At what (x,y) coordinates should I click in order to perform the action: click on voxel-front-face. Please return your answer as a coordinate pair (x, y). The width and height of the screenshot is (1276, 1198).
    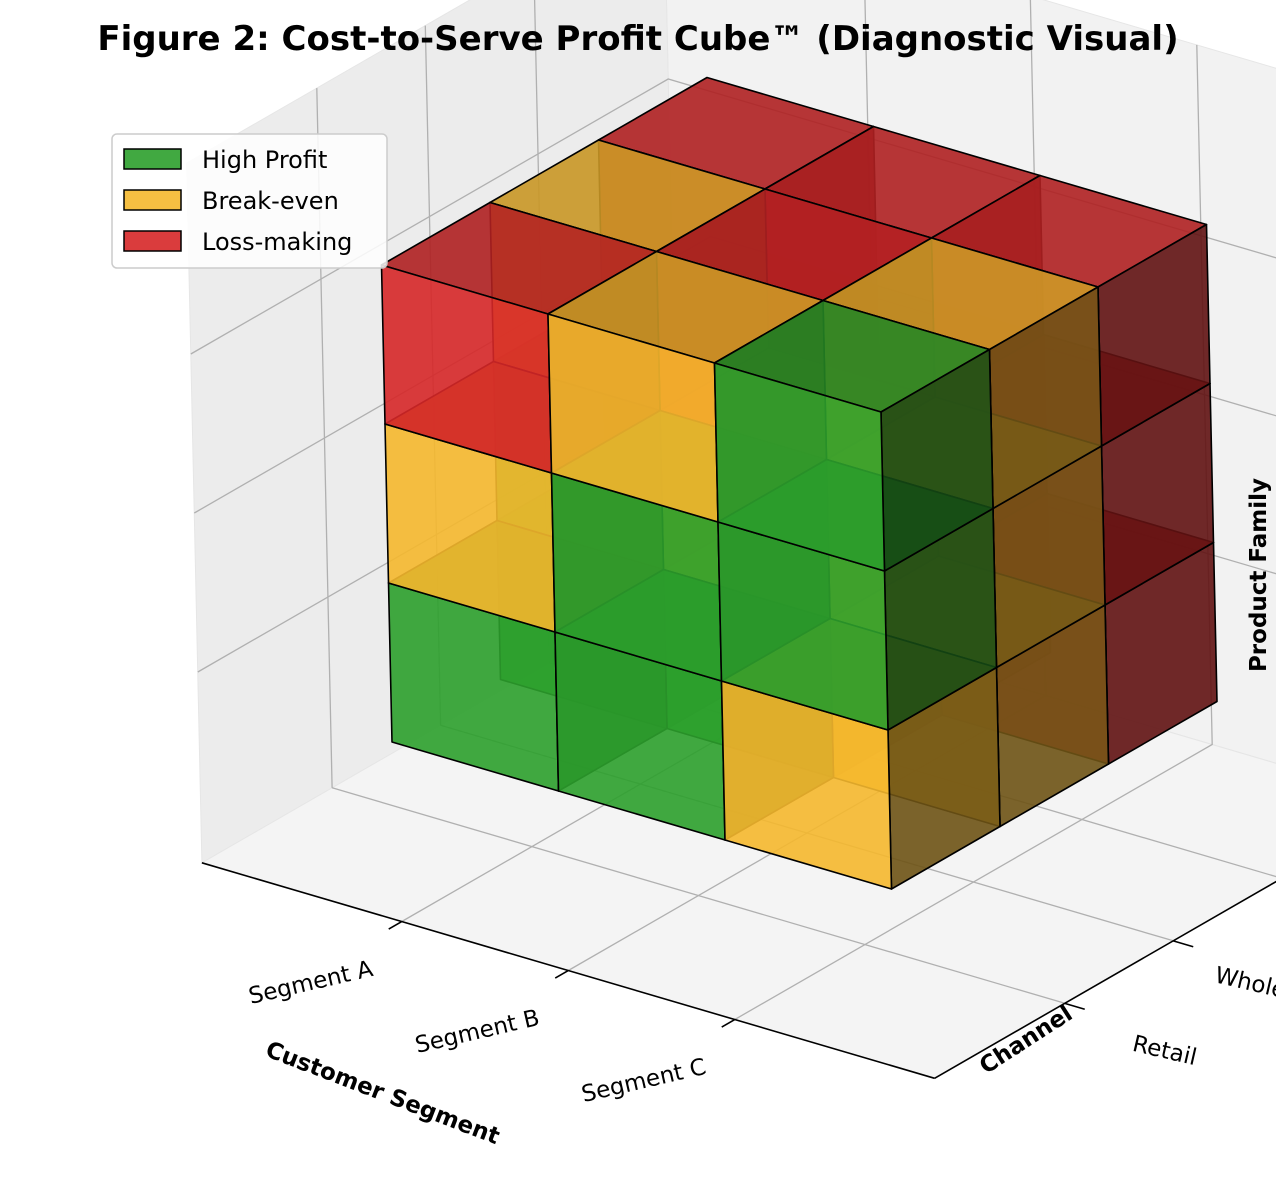
    Looking at the image, I should click on (799, 467).